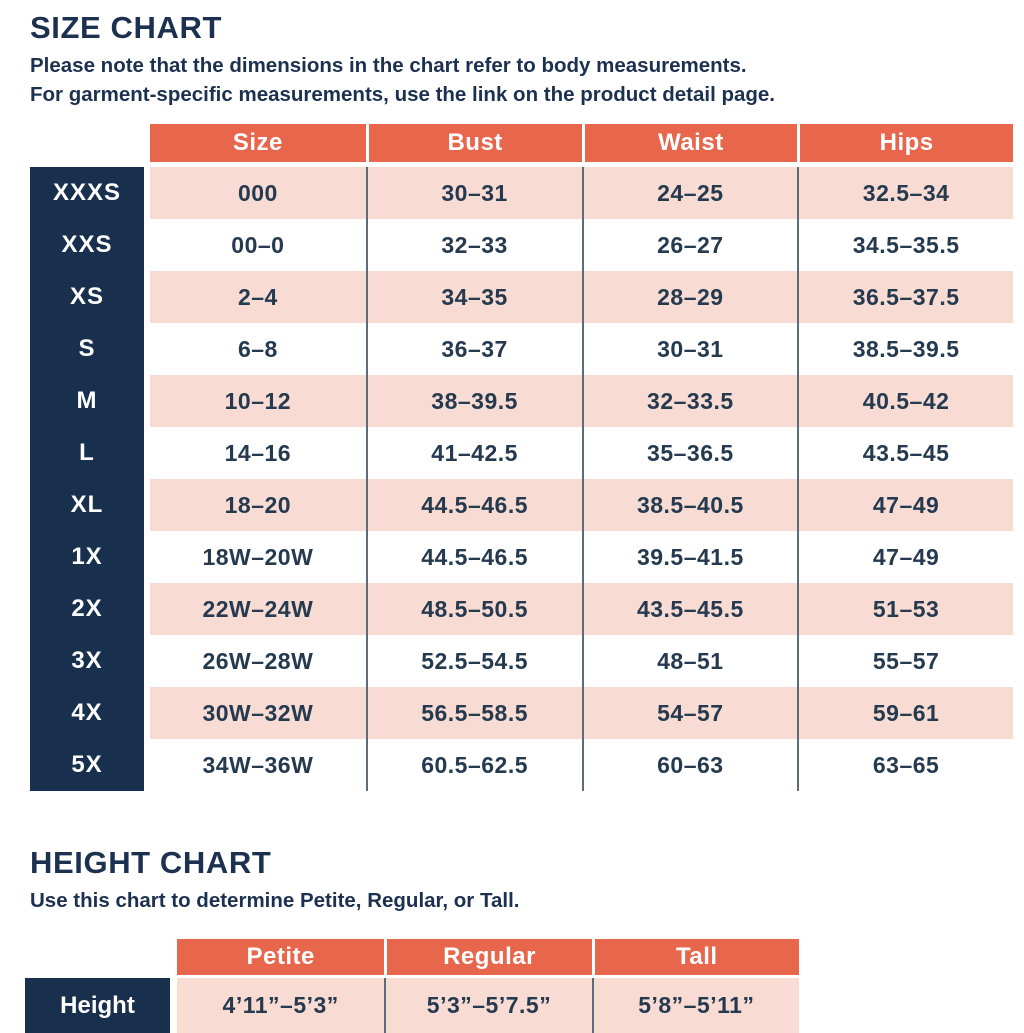 This screenshot has width=1024, height=1033. I want to click on row-label-xxs: XXS, so click(87, 245).